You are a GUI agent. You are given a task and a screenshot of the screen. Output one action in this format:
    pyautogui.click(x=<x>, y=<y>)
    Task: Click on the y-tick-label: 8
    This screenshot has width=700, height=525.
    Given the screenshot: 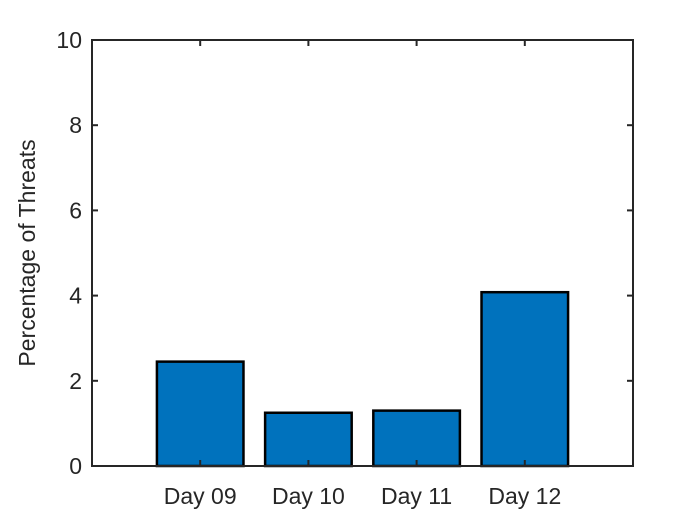 What is the action you would take?
    pyautogui.click(x=75, y=125)
    